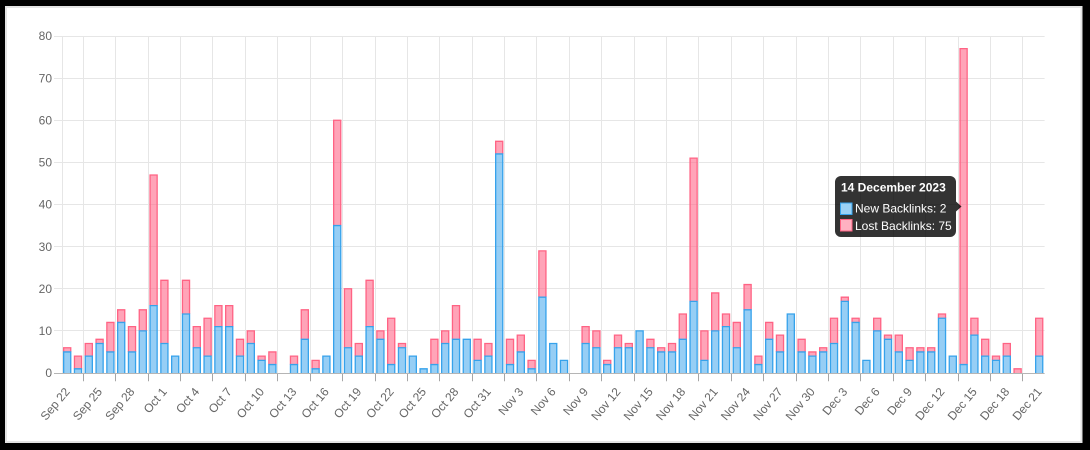 Image resolution: width=1090 pixels, height=450 pixels. What do you see at coordinates (46, 289) in the screenshot?
I see `svg-text: 20` at bounding box center [46, 289].